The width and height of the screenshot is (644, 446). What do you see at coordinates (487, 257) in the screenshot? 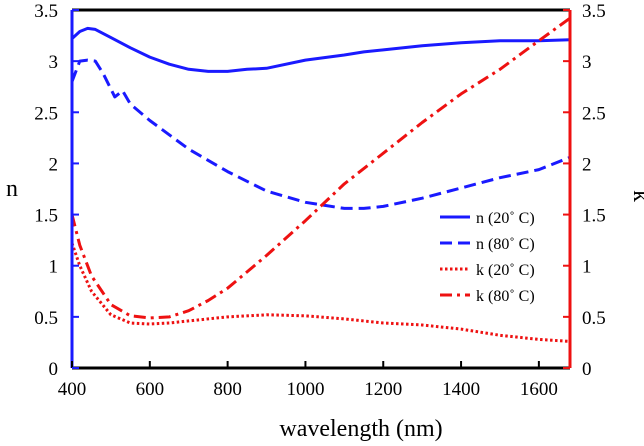
I see `legend: n (20˚ C) n (80˚ C) k (20˚ C) k (80˚ C)` at bounding box center [487, 257].